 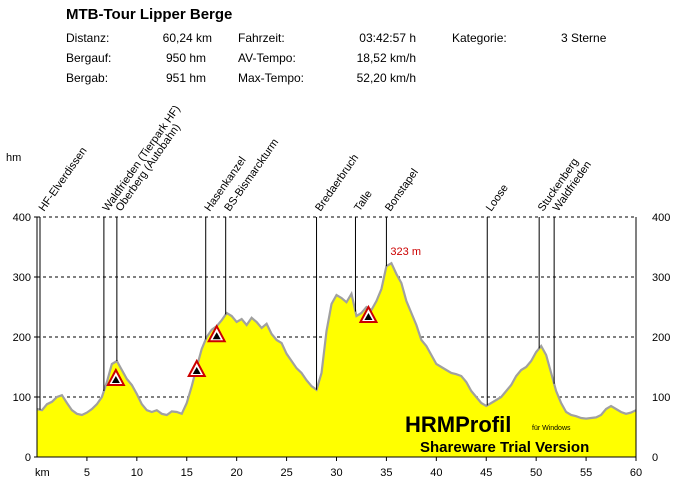 What do you see at coordinates (436, 473) in the screenshot?
I see `x-tick-label: 40` at bounding box center [436, 473].